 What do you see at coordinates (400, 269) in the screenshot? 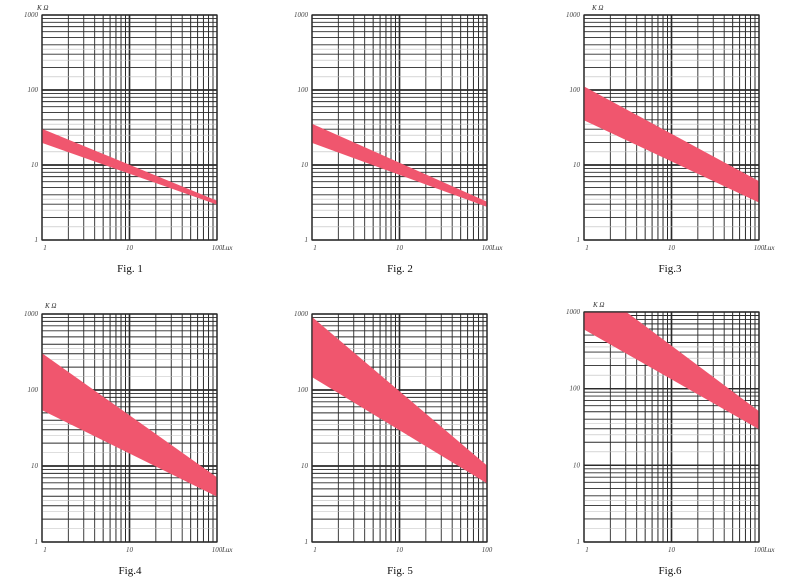
I see `figure-caption: Fig. 2` at bounding box center [400, 269].